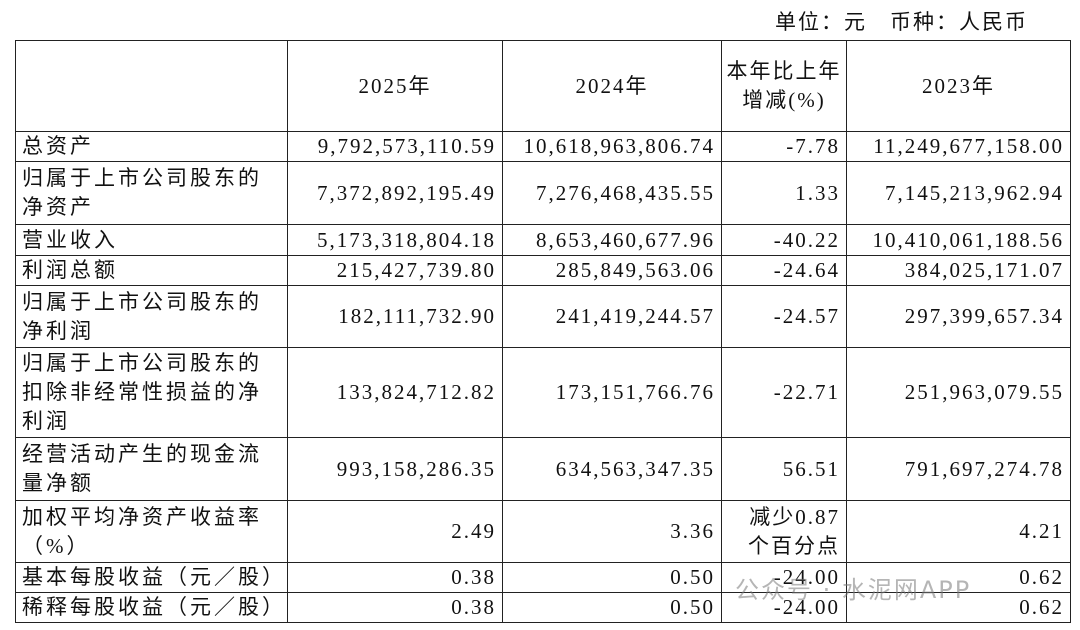 The width and height of the screenshot is (1080, 630). I want to click on table-cell: 7,276,468,435.55, so click(612, 193).